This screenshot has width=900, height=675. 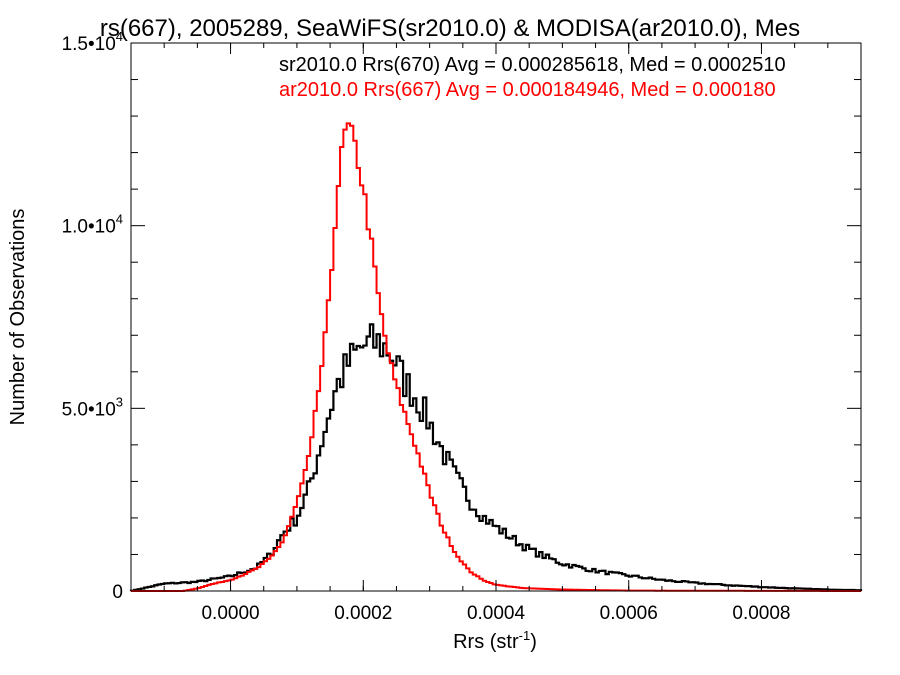 What do you see at coordinates (18, 317) in the screenshot?
I see `y-axis-label: Number of Observations` at bounding box center [18, 317].